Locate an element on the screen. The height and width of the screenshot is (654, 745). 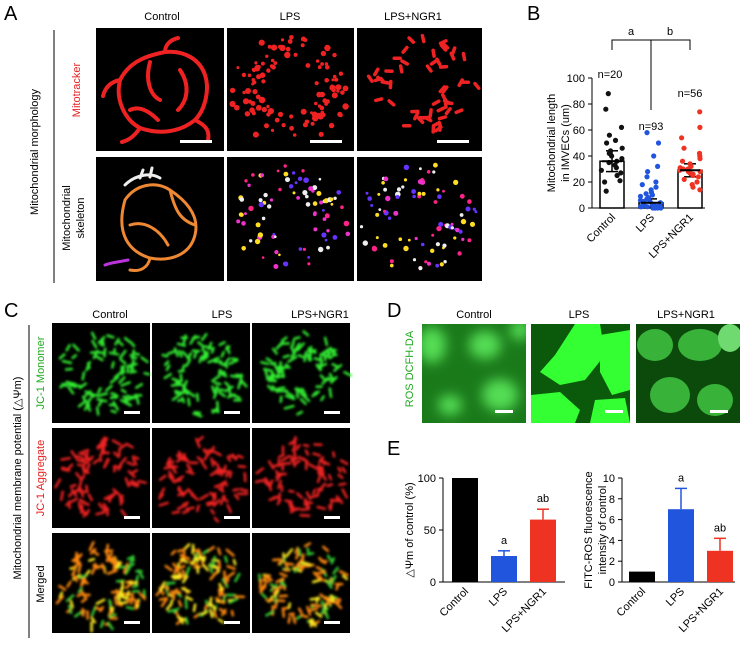
sample-size-1: n=93 is located at coordinates (651, 127).